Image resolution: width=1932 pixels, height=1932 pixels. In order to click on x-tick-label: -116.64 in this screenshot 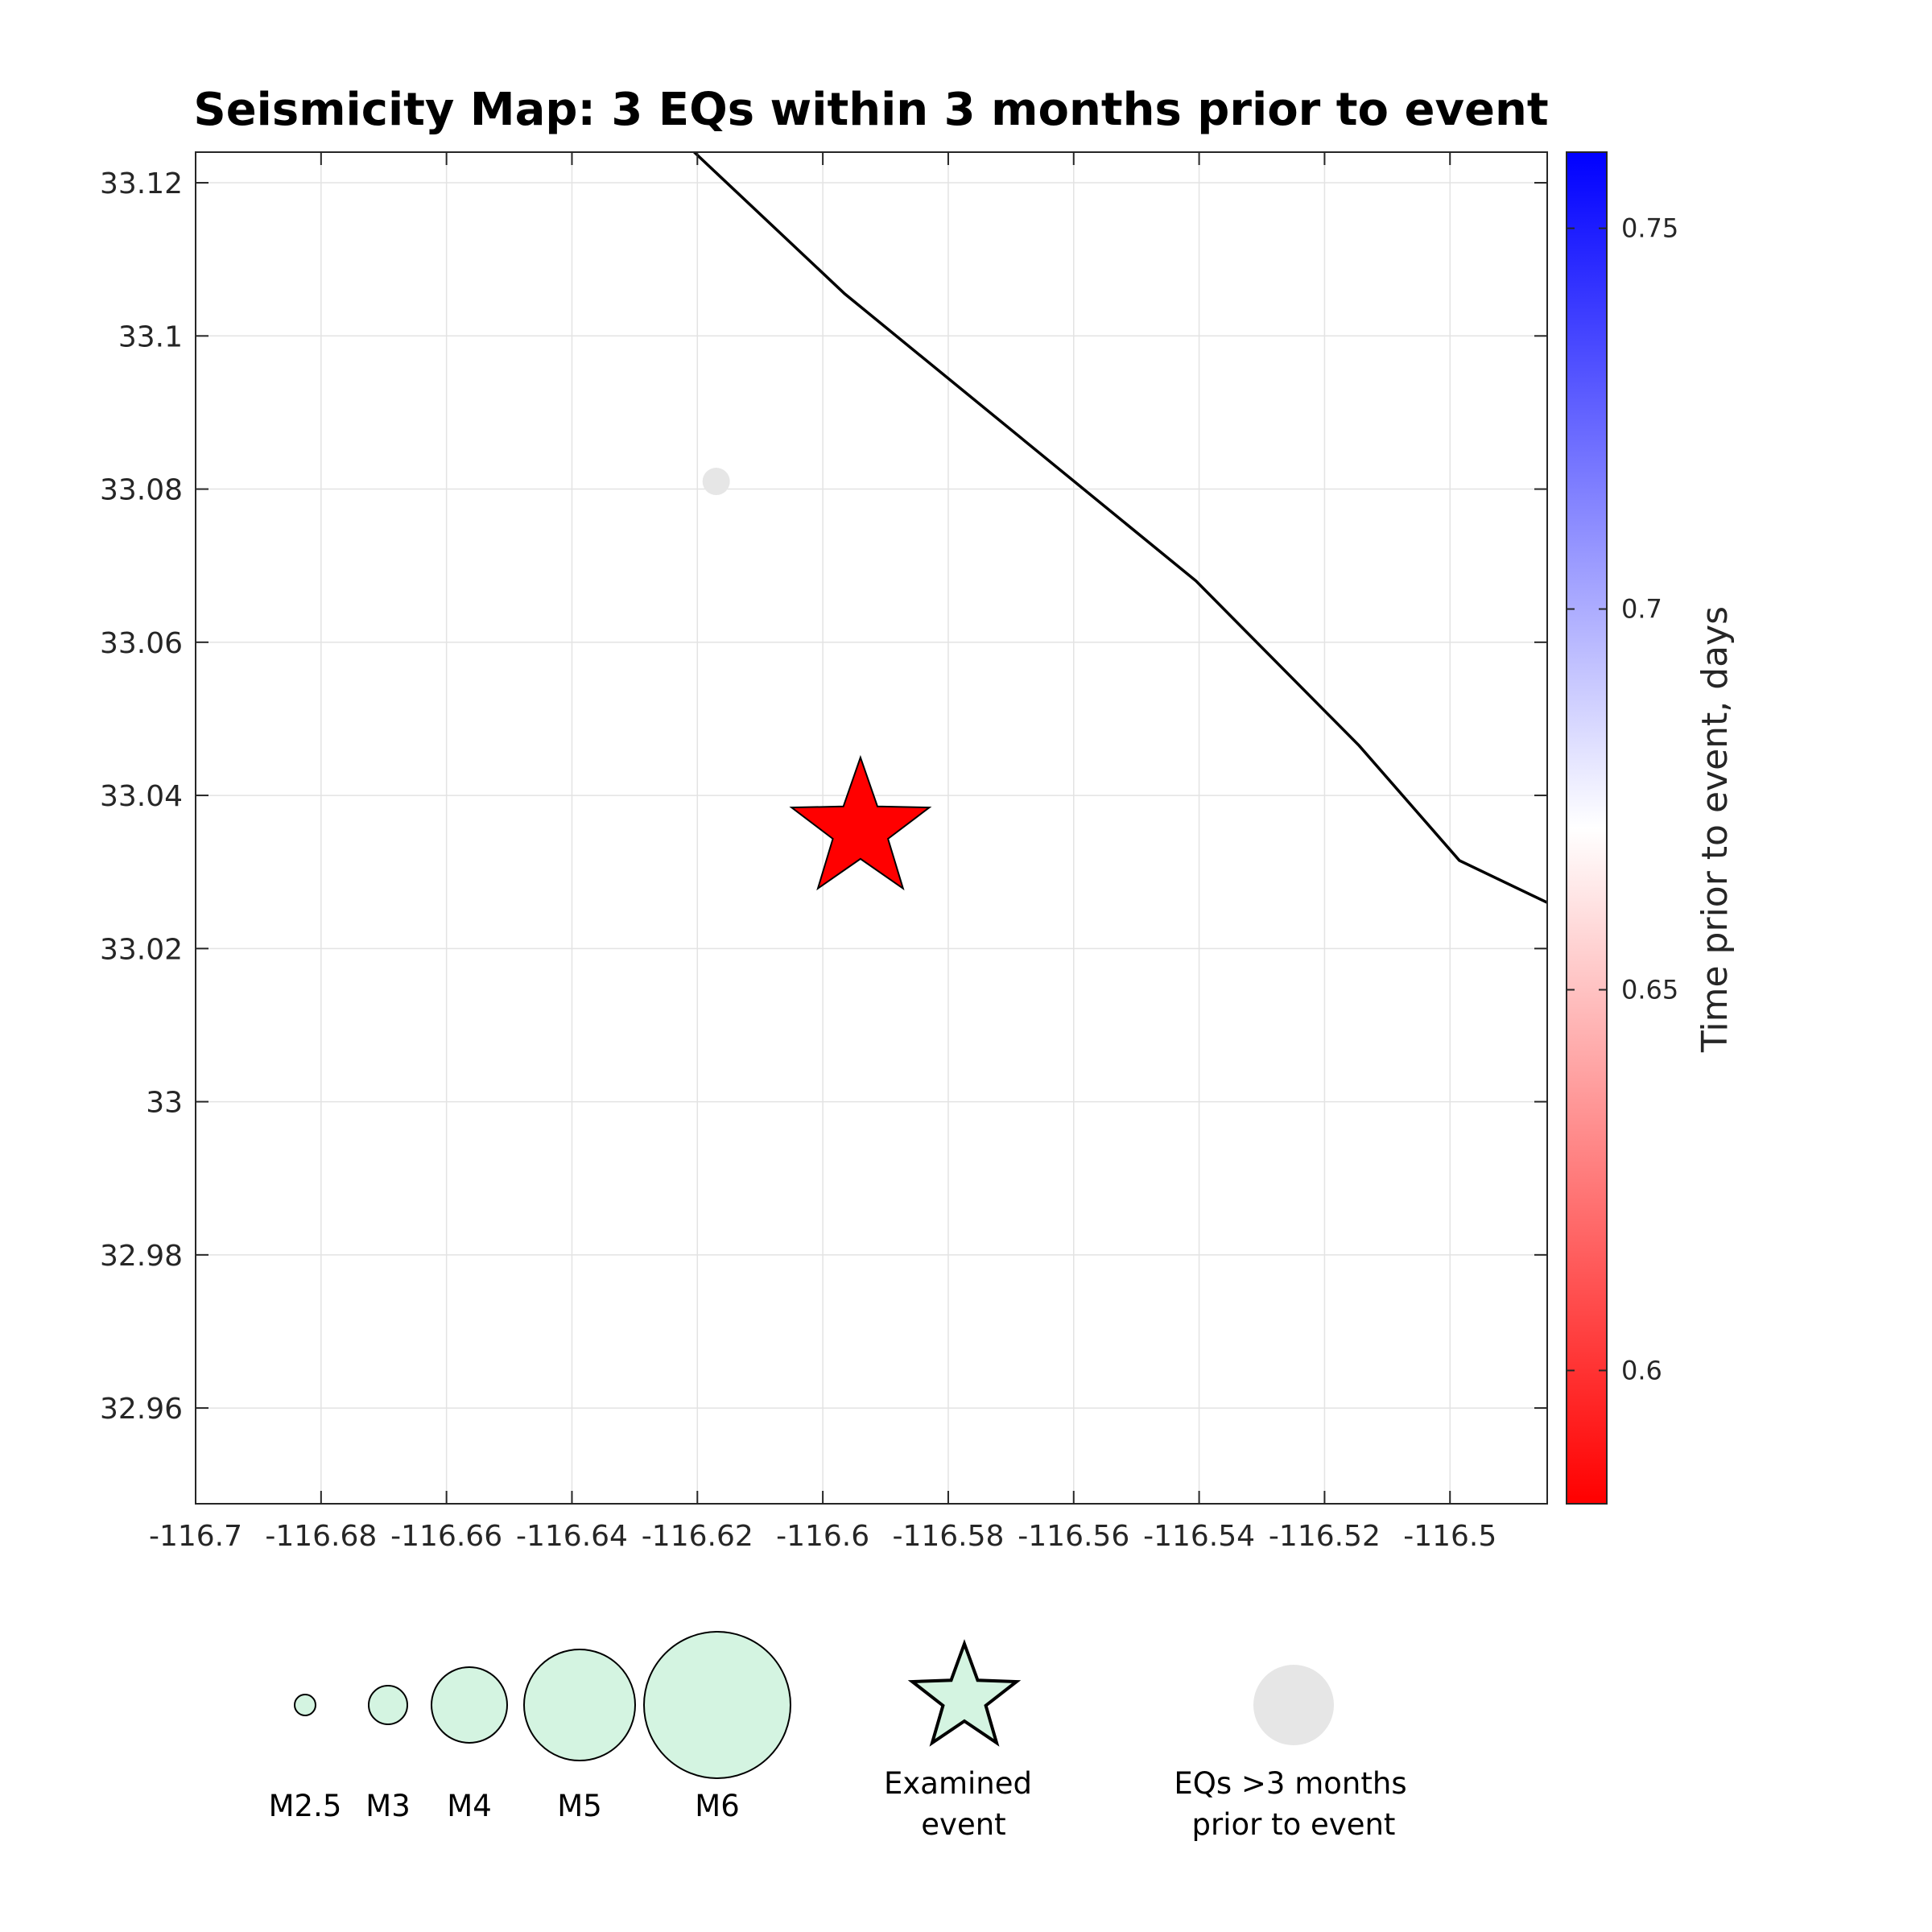, I will do `click(572, 1536)`.